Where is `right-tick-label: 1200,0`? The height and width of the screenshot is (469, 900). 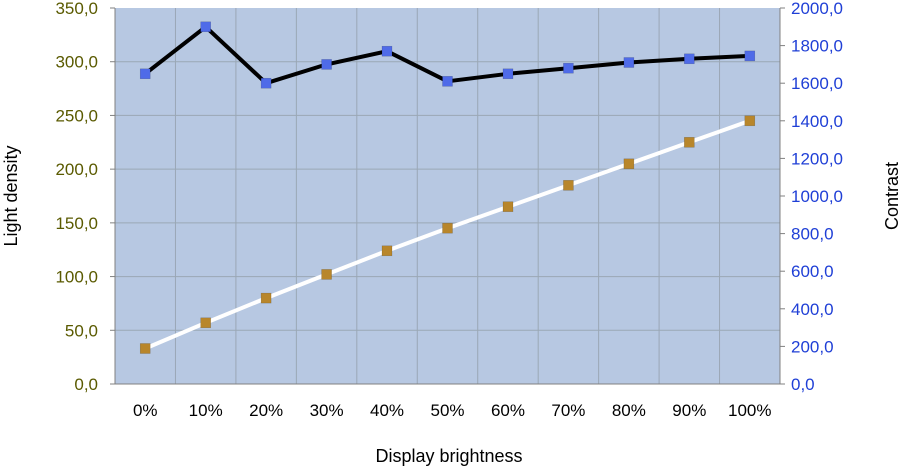
right-tick-label: 1200,0 is located at coordinates (817, 158).